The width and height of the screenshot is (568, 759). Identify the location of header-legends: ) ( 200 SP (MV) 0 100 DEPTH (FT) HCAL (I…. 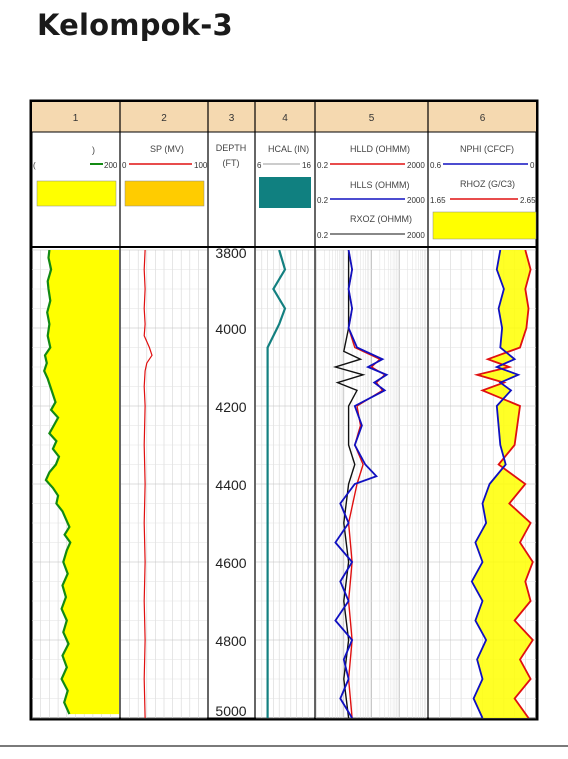
(285, 191).